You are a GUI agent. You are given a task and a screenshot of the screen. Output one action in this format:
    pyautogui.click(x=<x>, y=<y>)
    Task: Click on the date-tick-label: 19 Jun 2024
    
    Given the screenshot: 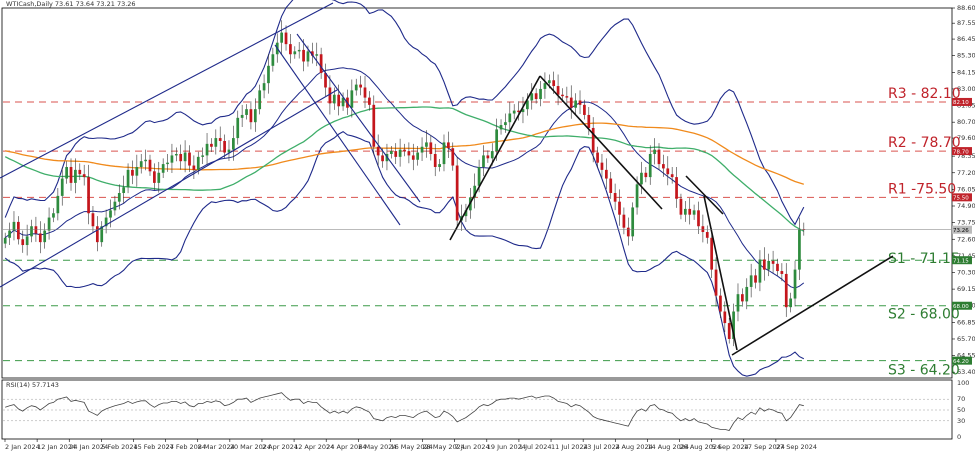 What is the action you would take?
    pyautogui.click(x=506, y=447)
    